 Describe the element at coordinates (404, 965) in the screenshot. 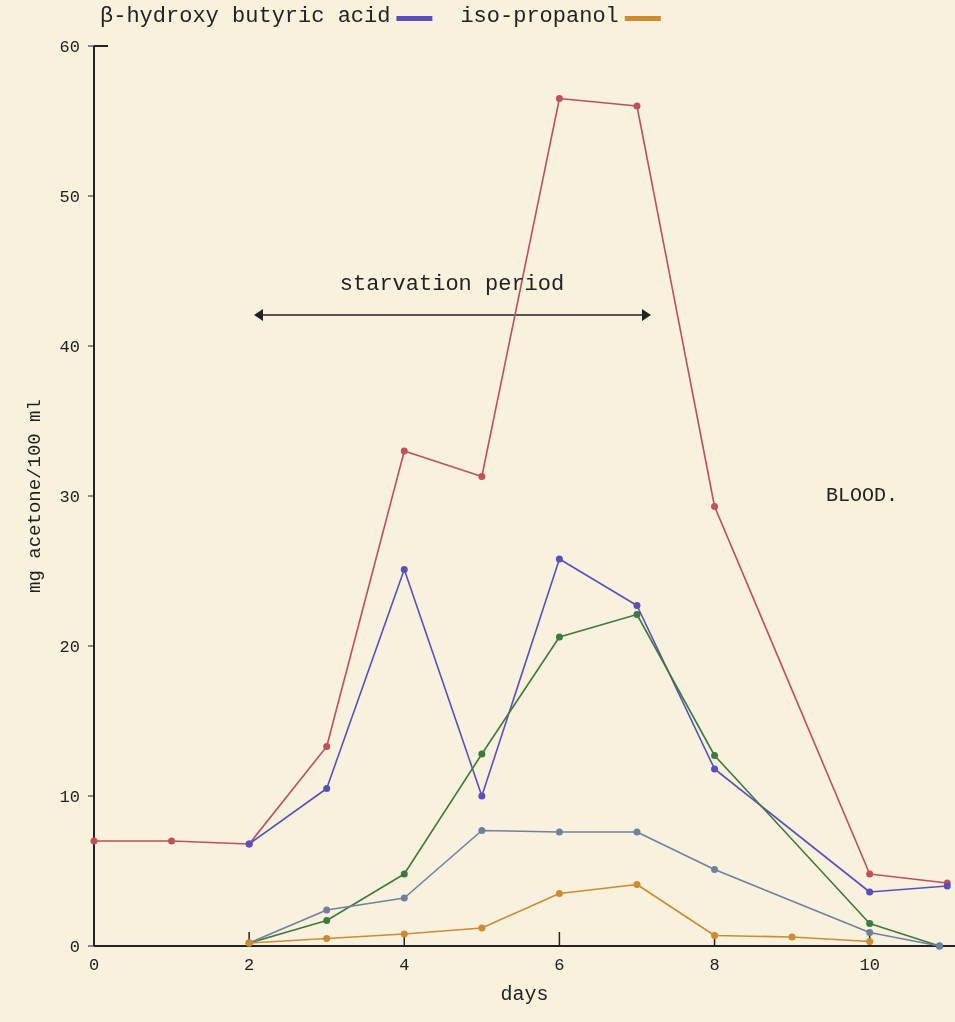

I see `x-tick-label: 4` at that location.